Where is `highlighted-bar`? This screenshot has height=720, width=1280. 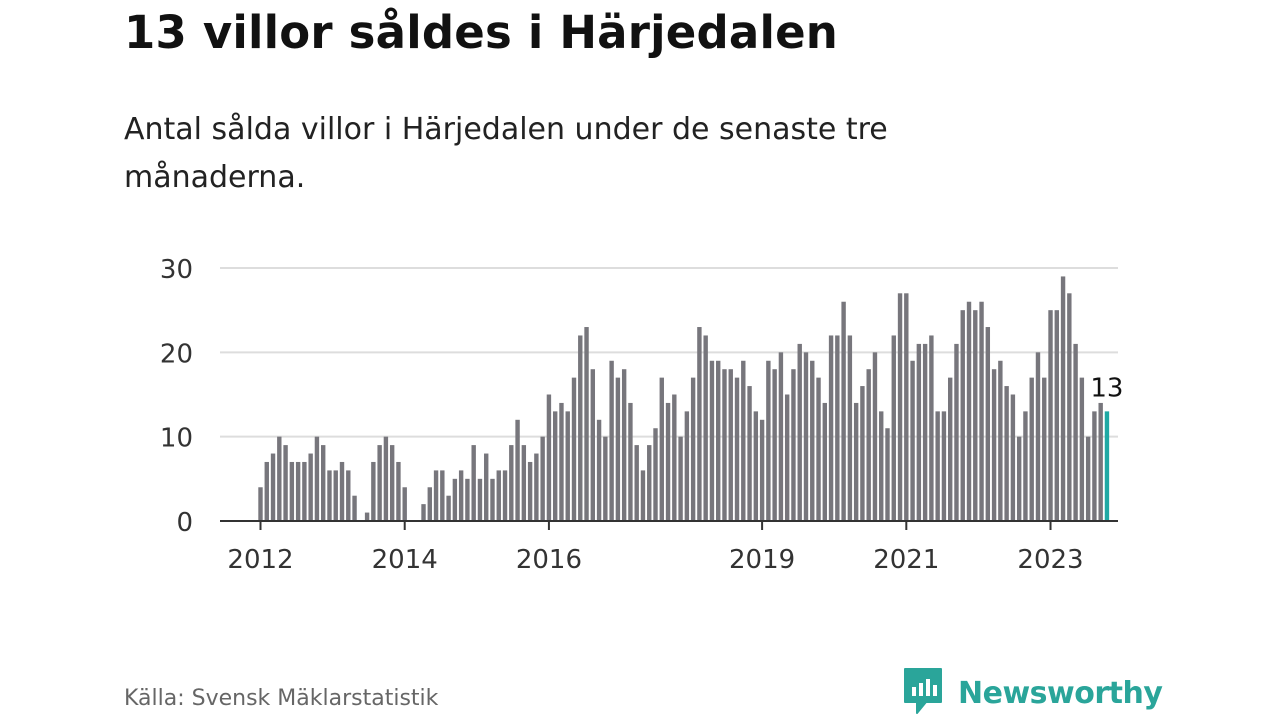
highlighted-bar is located at coordinates (1107, 466).